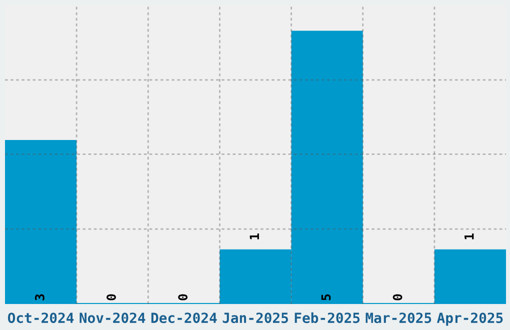 The image size is (510, 330). I want to click on data-label: 5, so click(326, 297).